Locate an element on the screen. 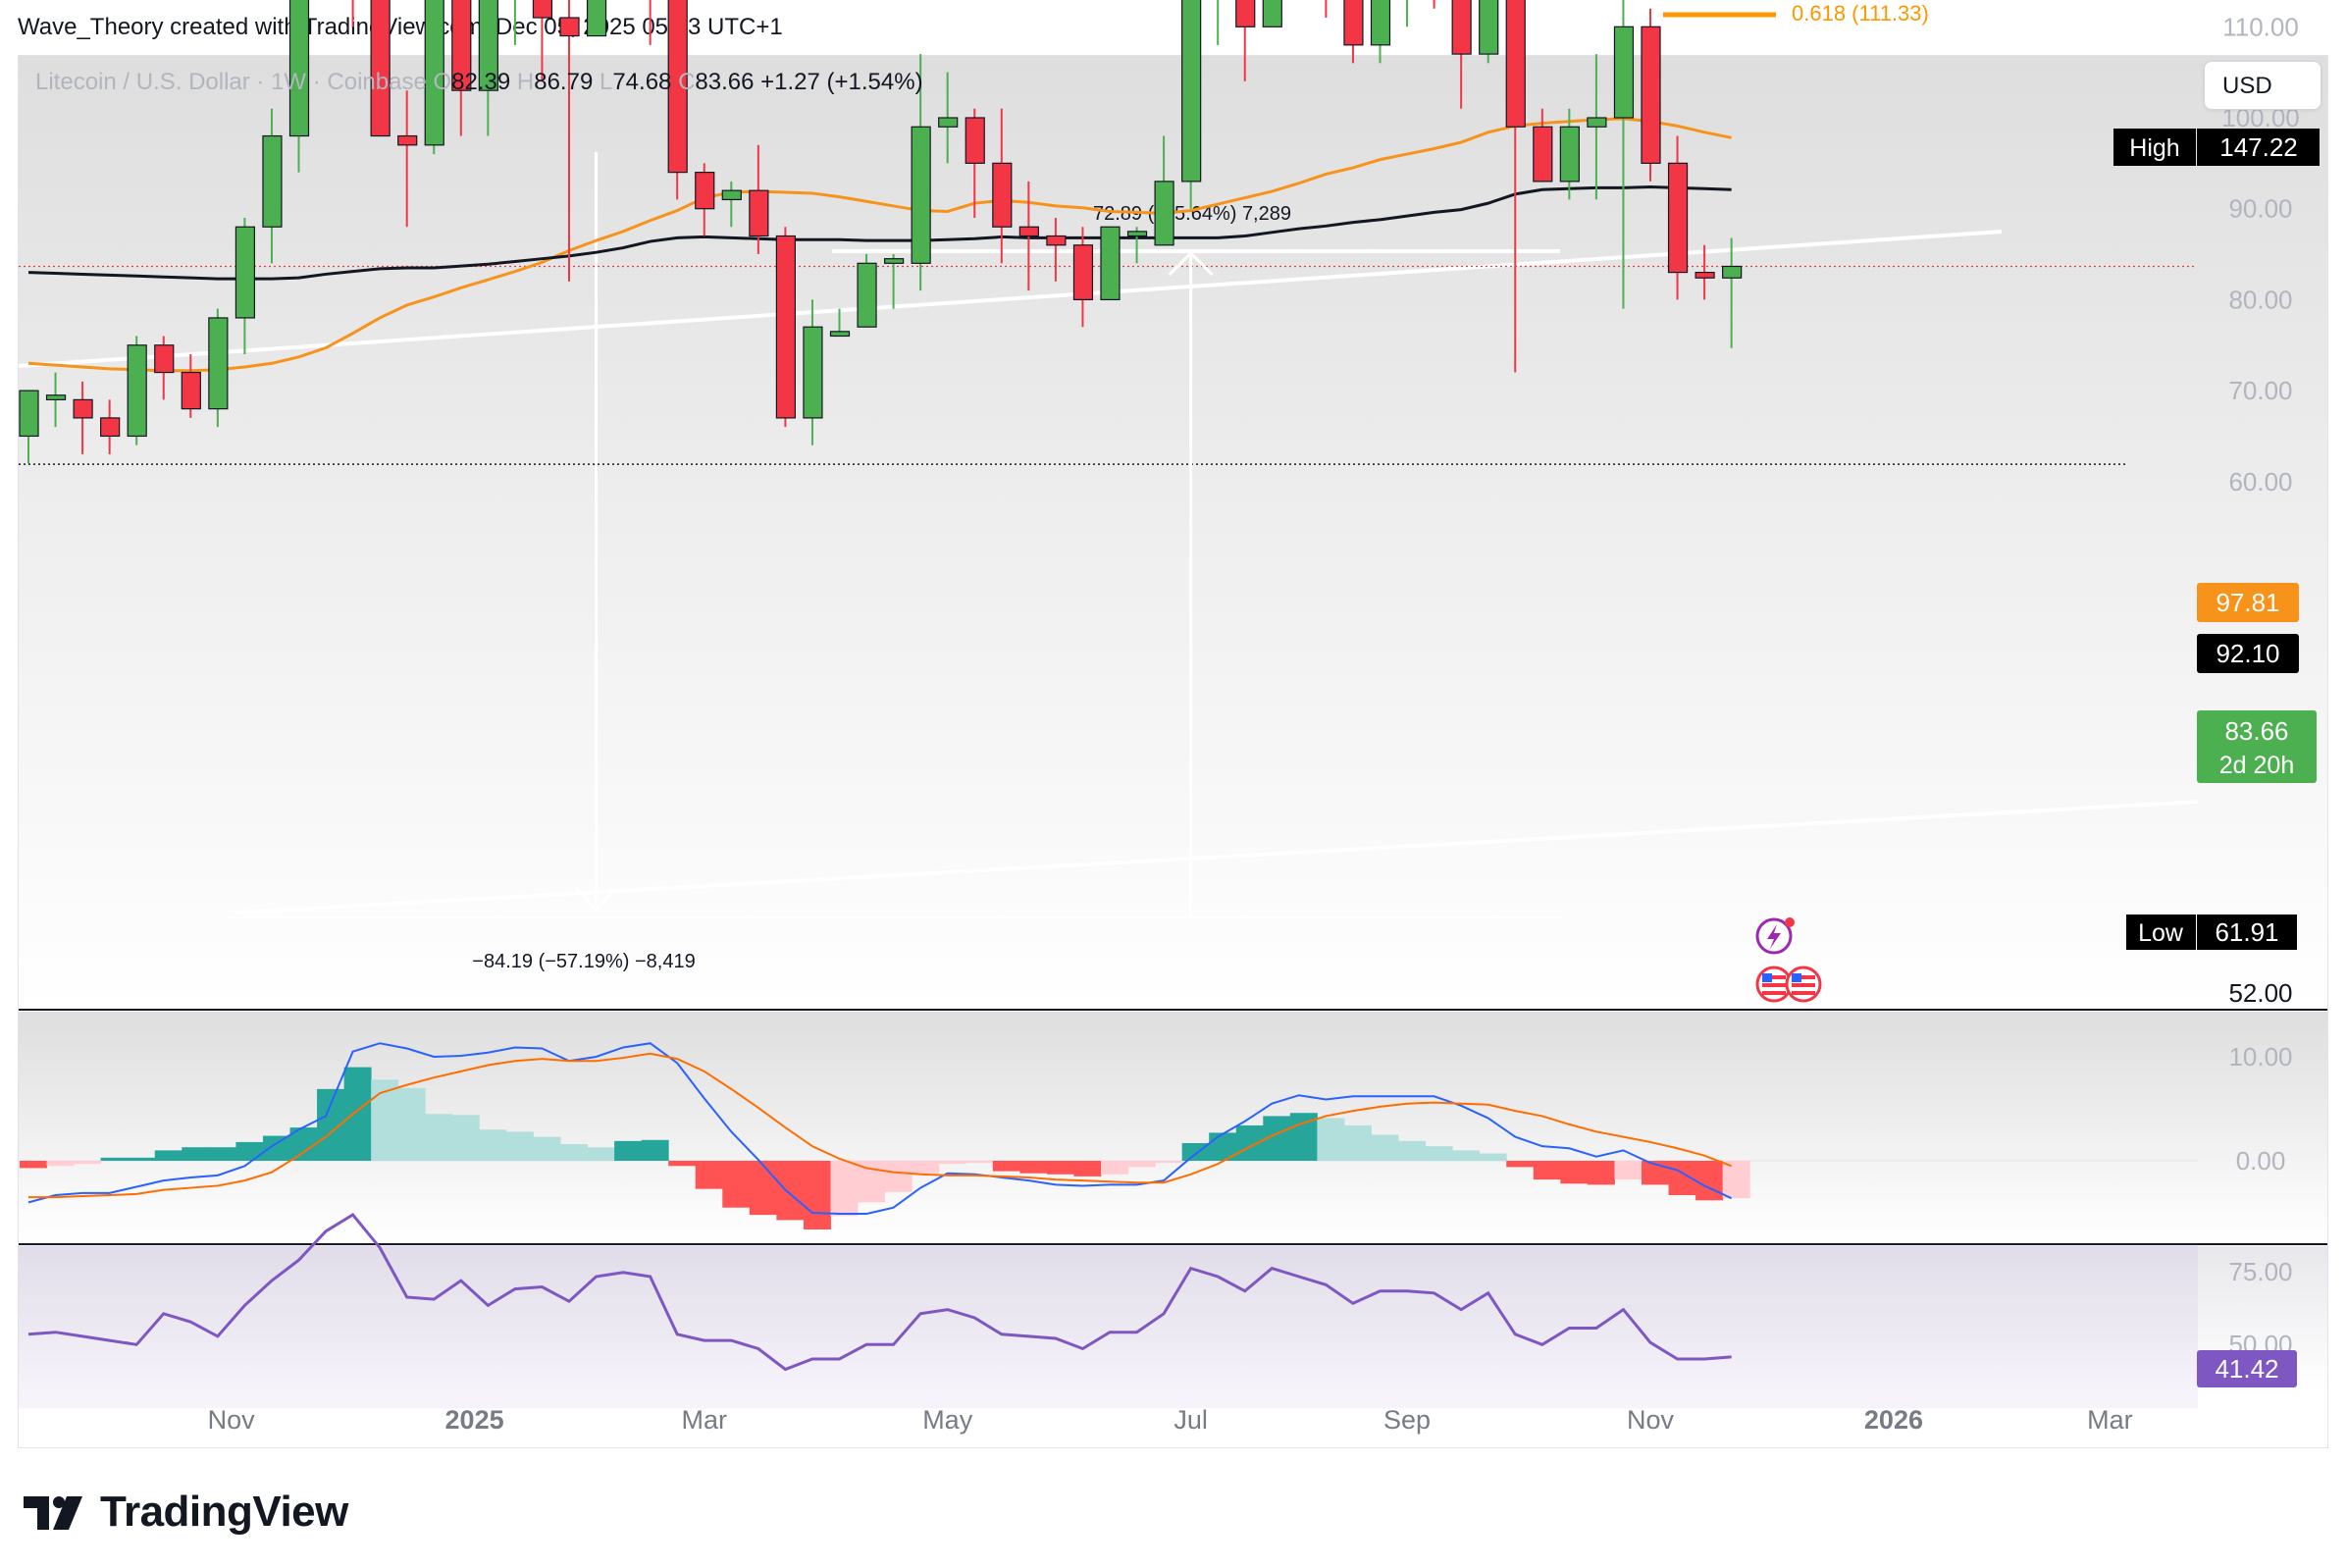  time-axis: Nov 2025 Mar May Jul Sep Nov 2026 Mar is located at coordinates (1170, 1420).